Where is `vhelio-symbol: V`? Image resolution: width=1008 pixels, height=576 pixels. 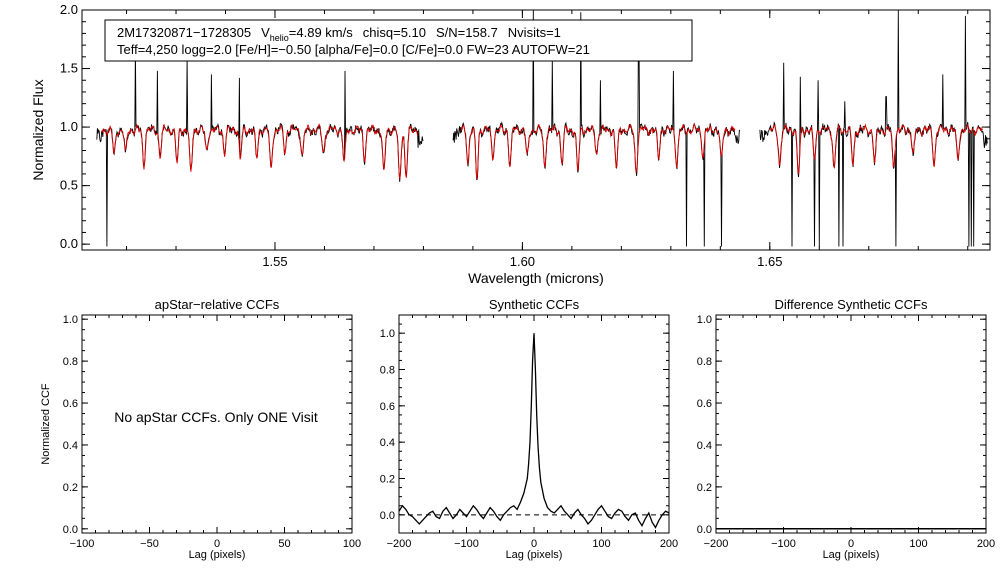
vhelio-symbol: V is located at coordinates (265, 32).